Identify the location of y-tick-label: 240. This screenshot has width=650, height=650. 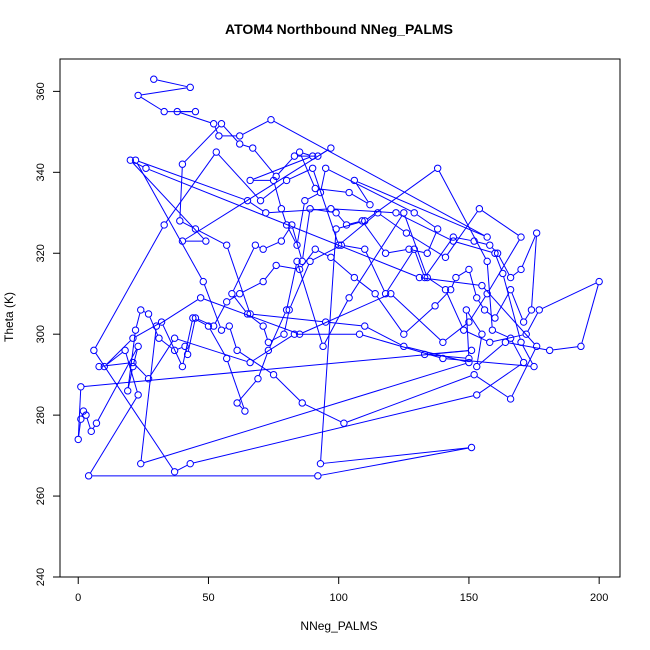
(41, 577).